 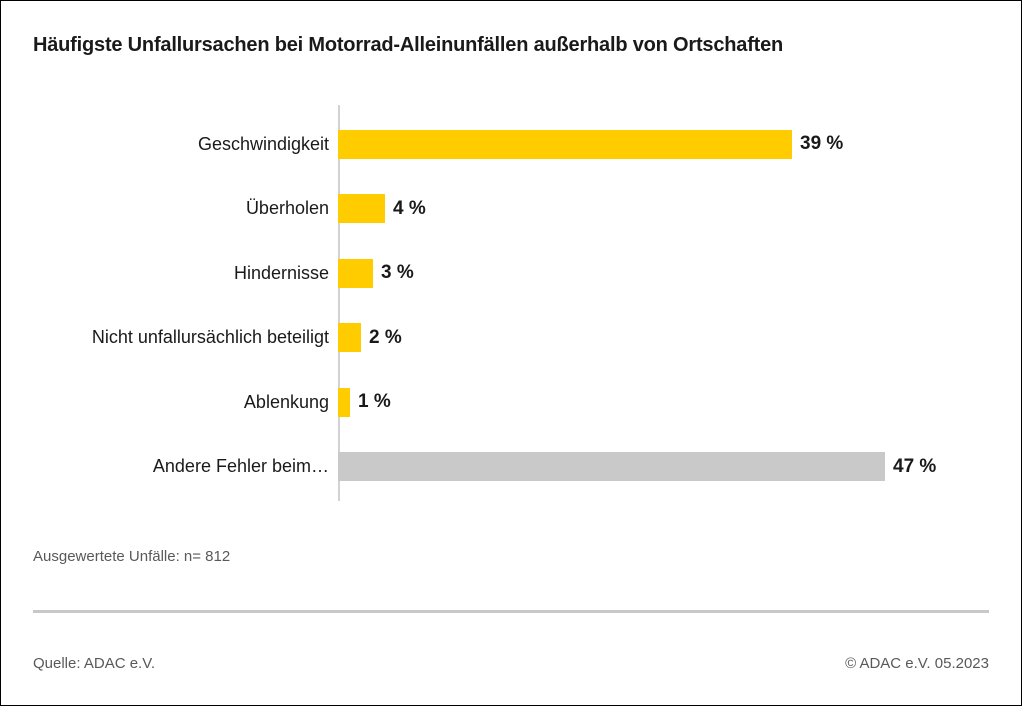 What do you see at coordinates (409, 208) in the screenshot?
I see `value-label: 4 %` at bounding box center [409, 208].